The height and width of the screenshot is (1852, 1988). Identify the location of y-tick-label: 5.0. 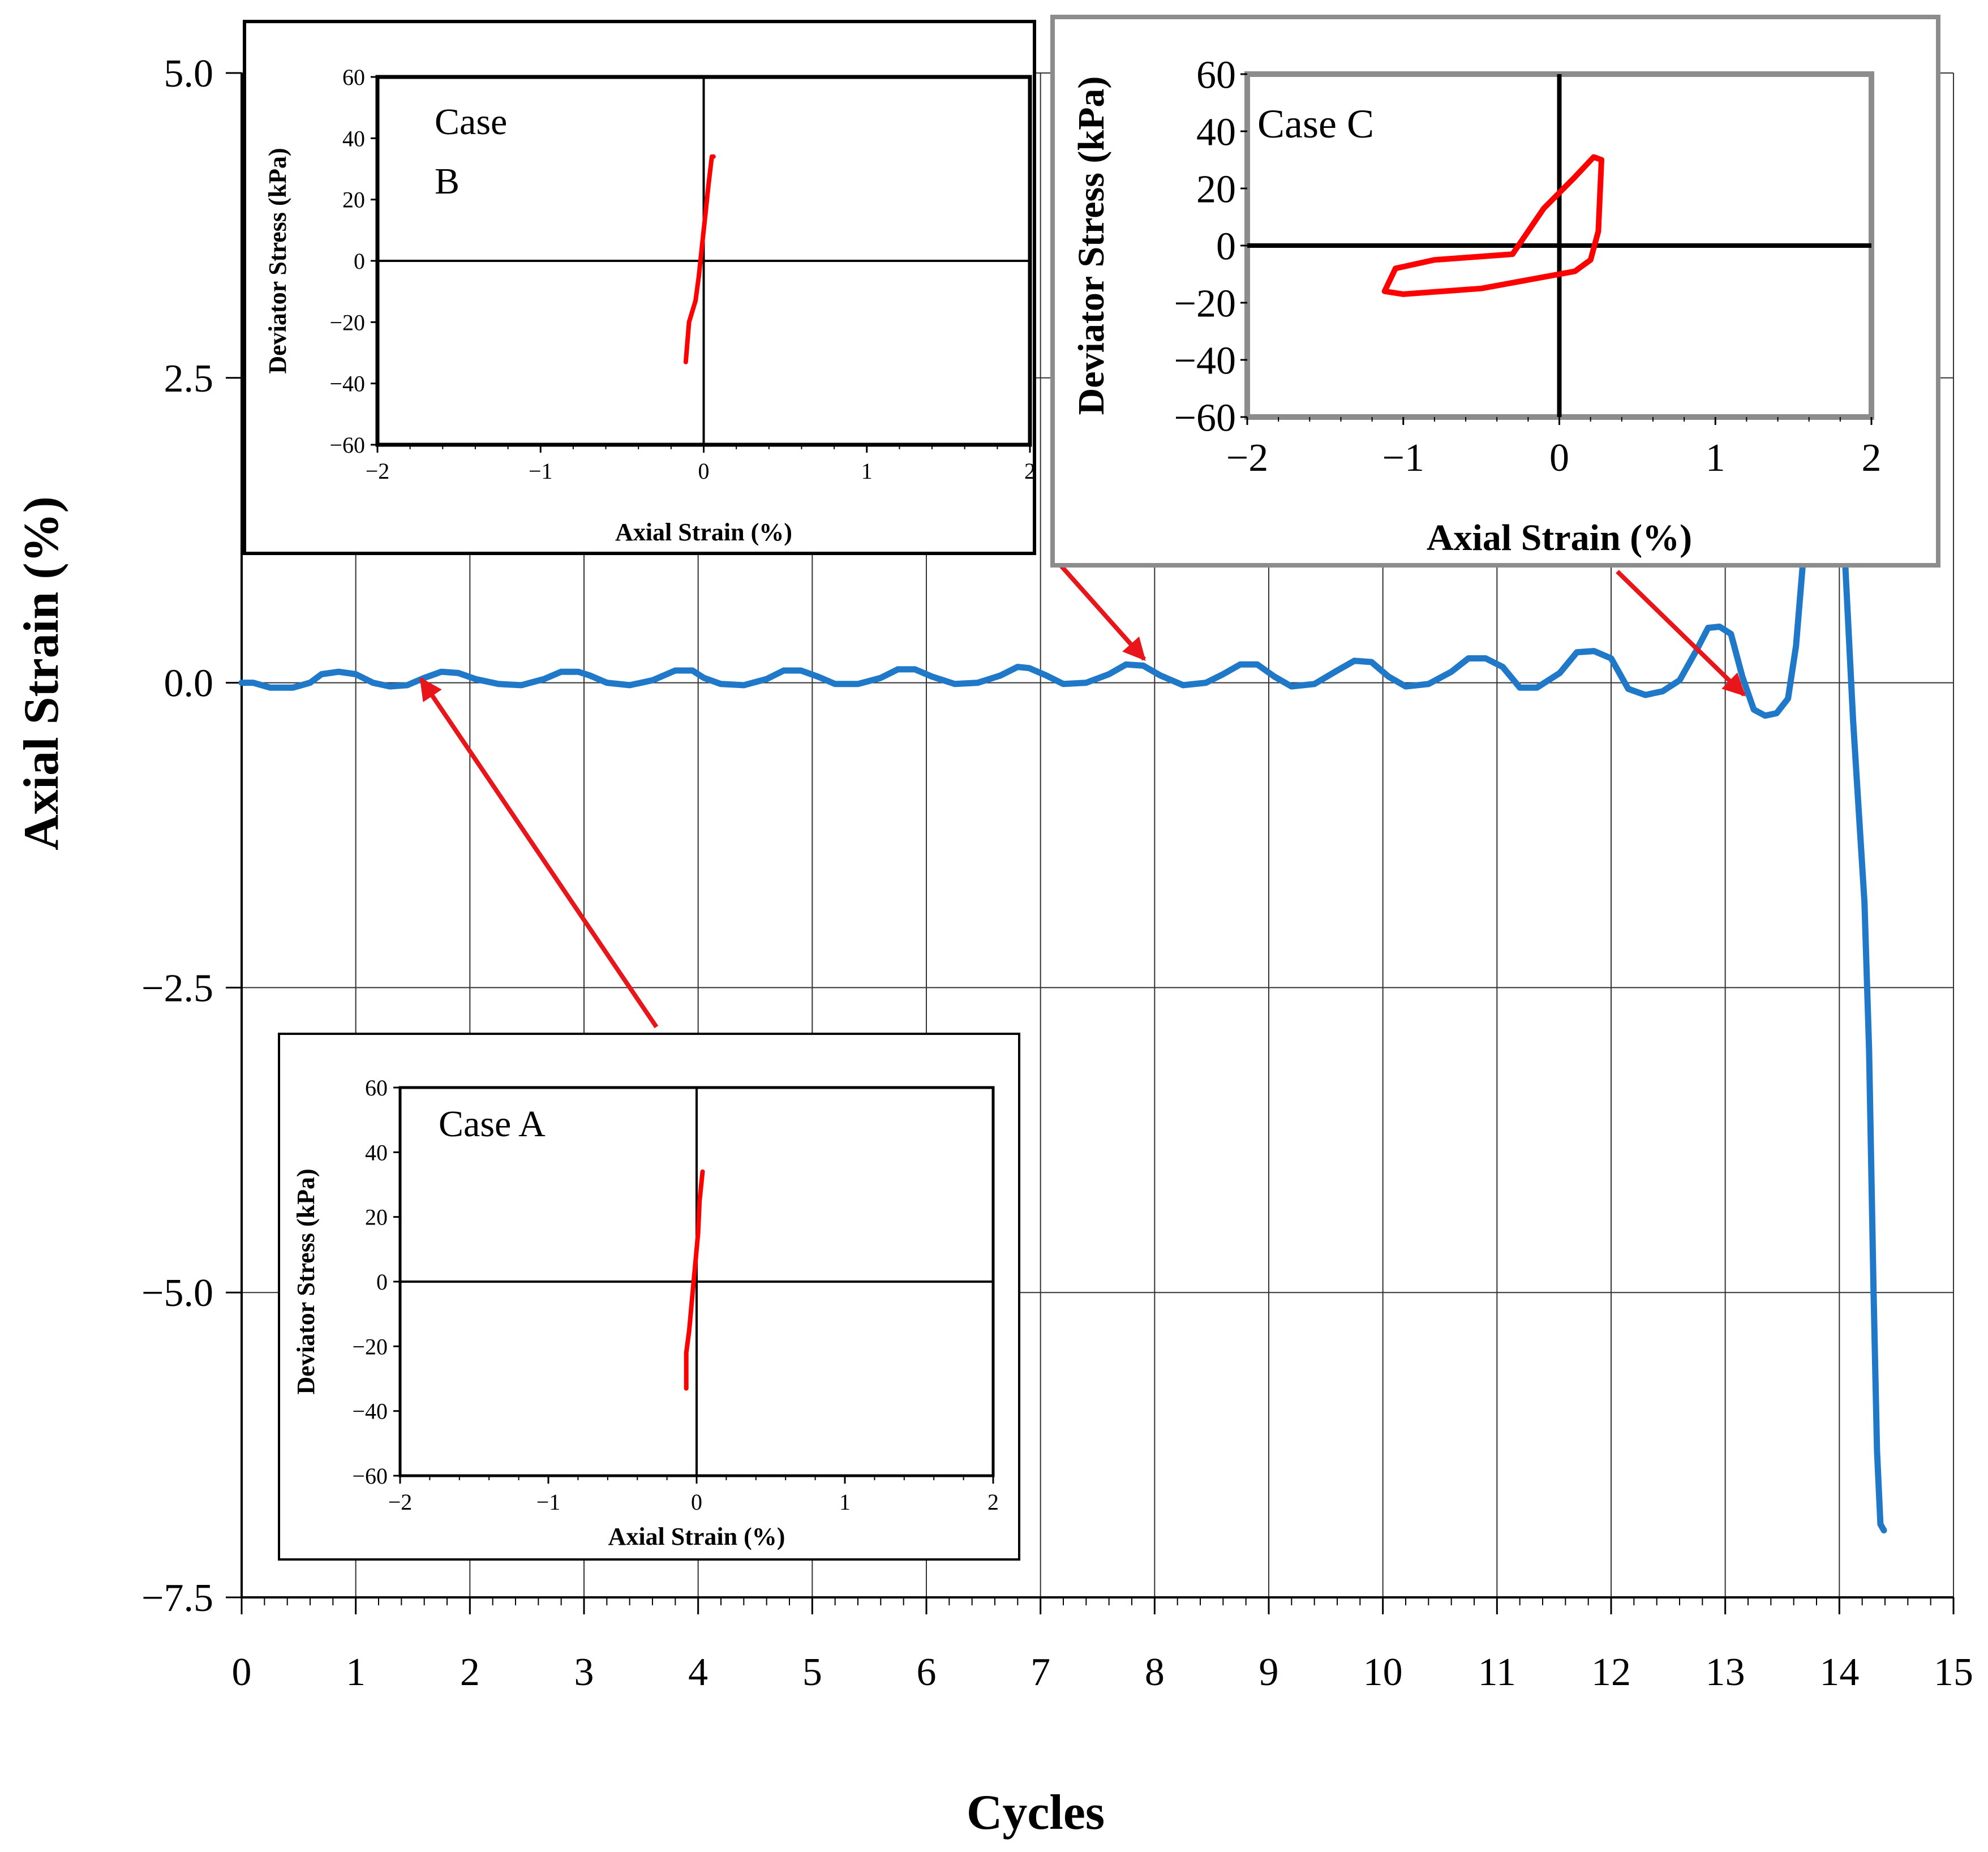
(189, 74).